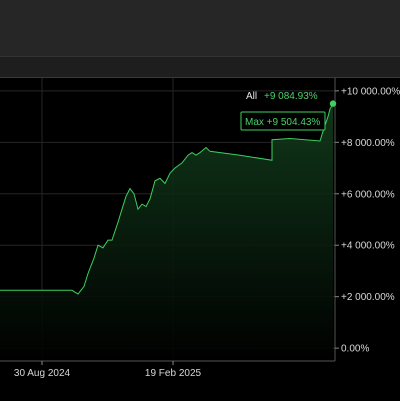  Describe the element at coordinates (251, 96) in the screenshot. I see `legend-label: All` at that location.